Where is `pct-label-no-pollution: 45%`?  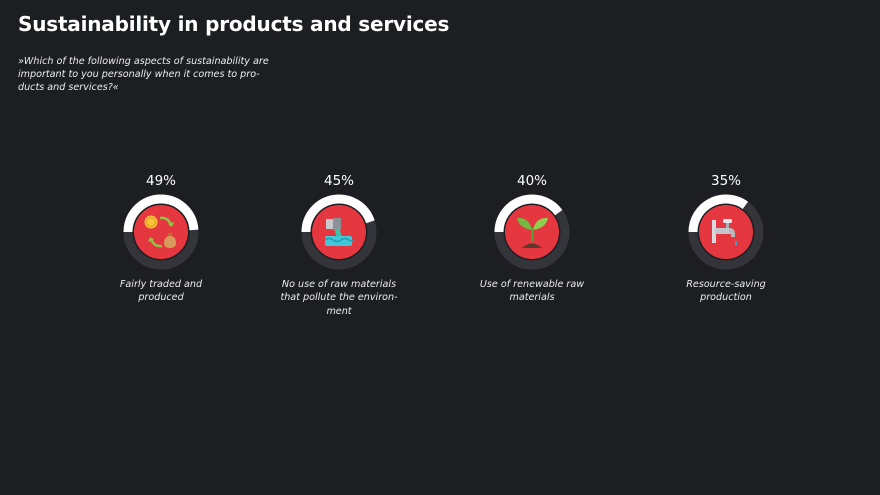 pct-label-no-pollution: 45% is located at coordinates (339, 181).